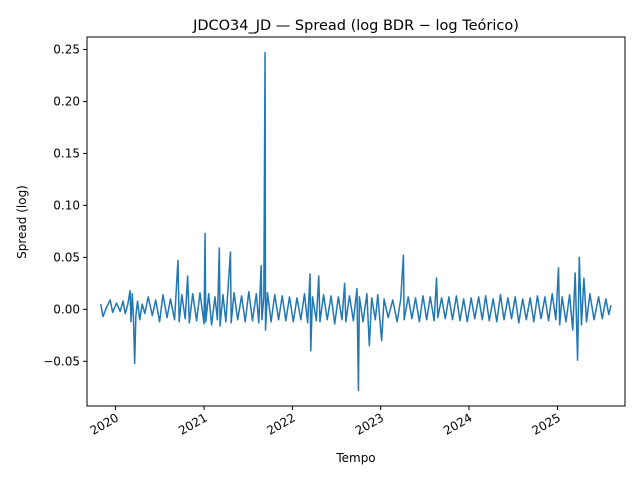  Describe the element at coordinates (66, 101) in the screenshot. I see `y-tick-label: 0.20` at that location.